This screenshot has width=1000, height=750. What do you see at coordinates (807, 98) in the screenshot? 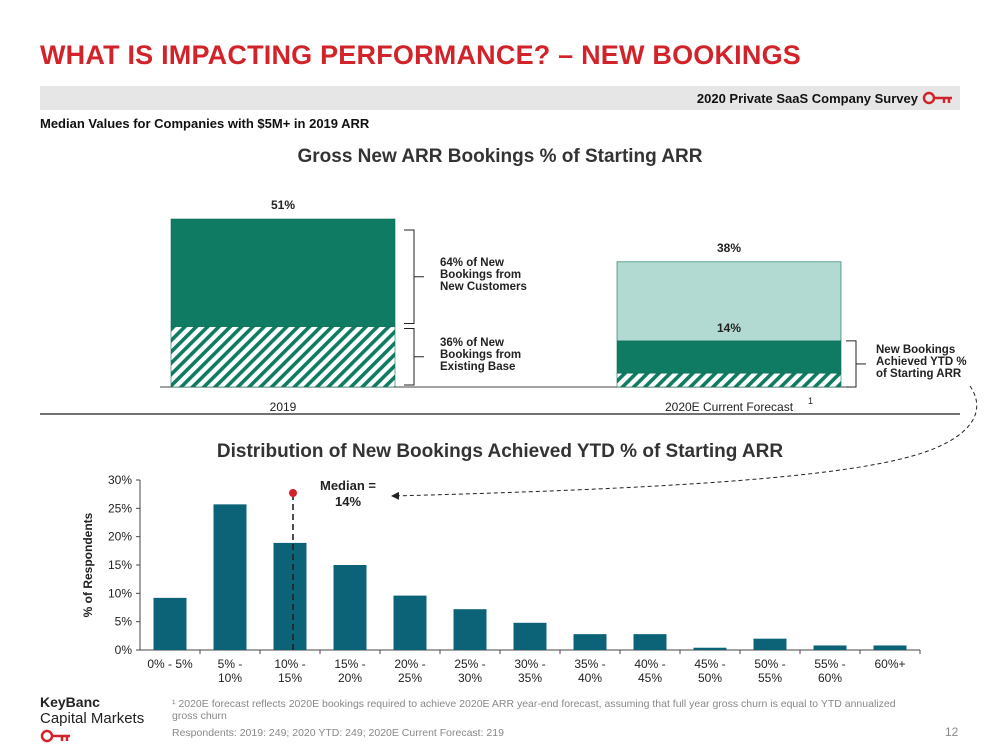
I see `banner-label: 2020 Private SaaS Company Survey` at bounding box center [807, 98].